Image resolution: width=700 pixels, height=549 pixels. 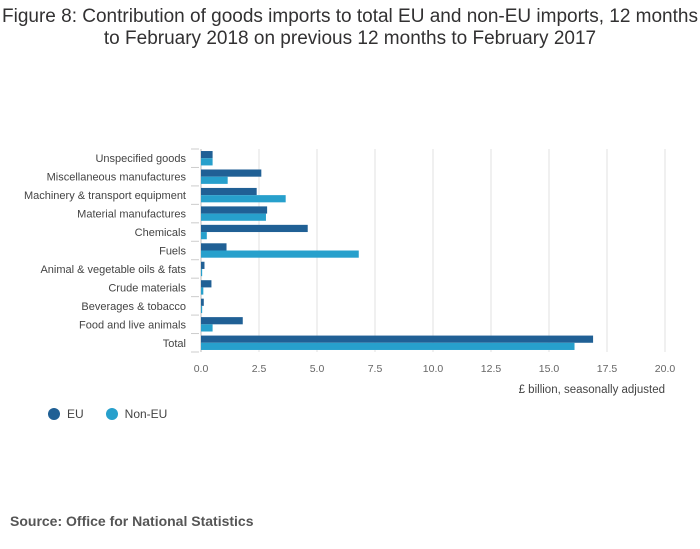 I want to click on x-tick-label: 12.5, so click(x=491, y=369).